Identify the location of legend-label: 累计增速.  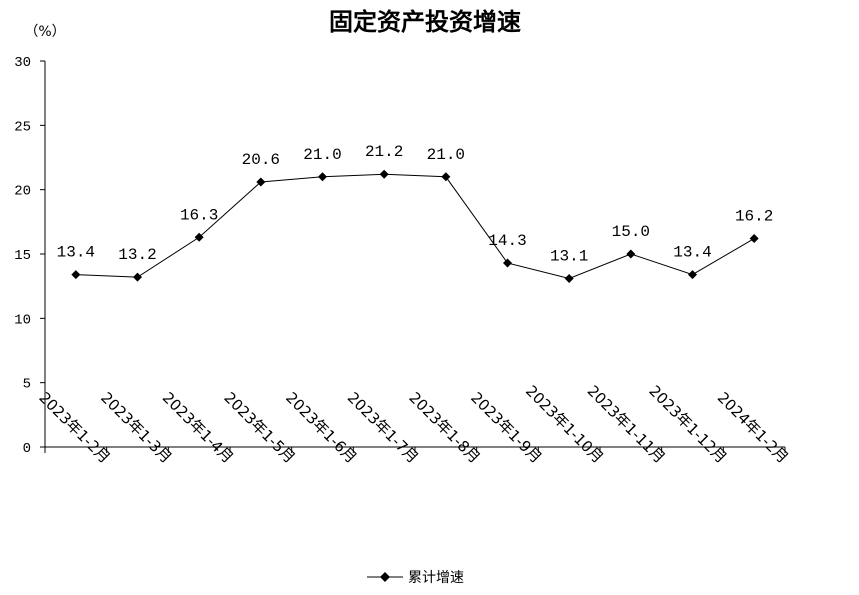
(436, 578).